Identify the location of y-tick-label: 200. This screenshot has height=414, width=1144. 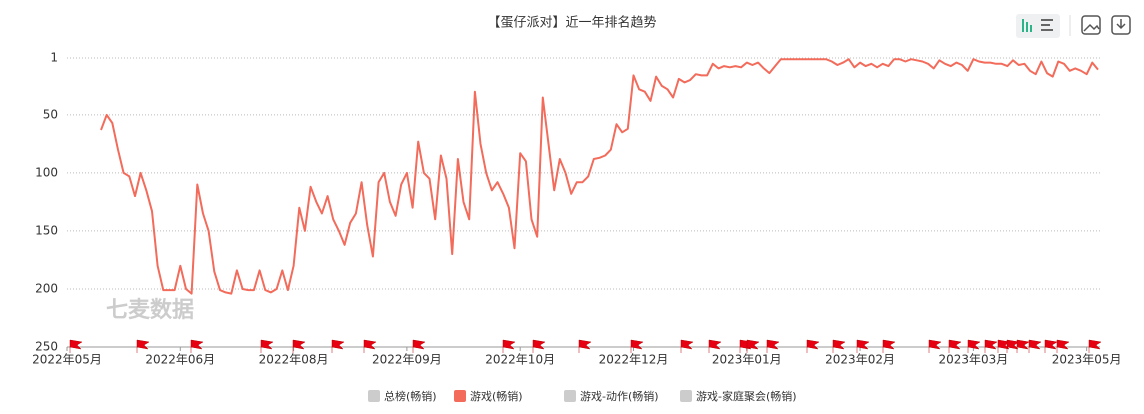
(46, 288).